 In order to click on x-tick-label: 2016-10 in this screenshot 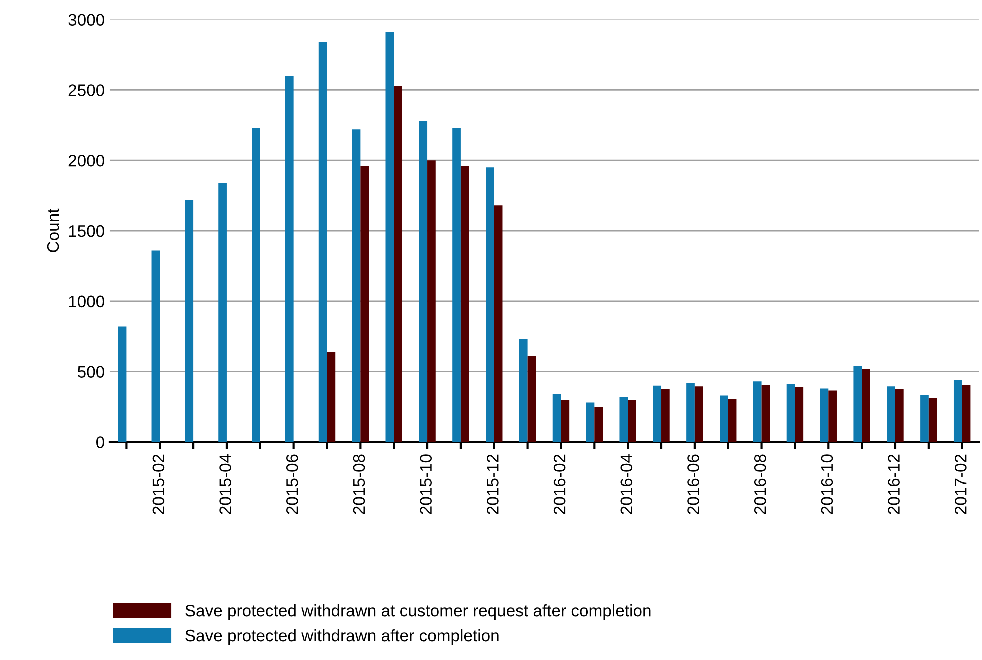, I will do `click(827, 484)`.